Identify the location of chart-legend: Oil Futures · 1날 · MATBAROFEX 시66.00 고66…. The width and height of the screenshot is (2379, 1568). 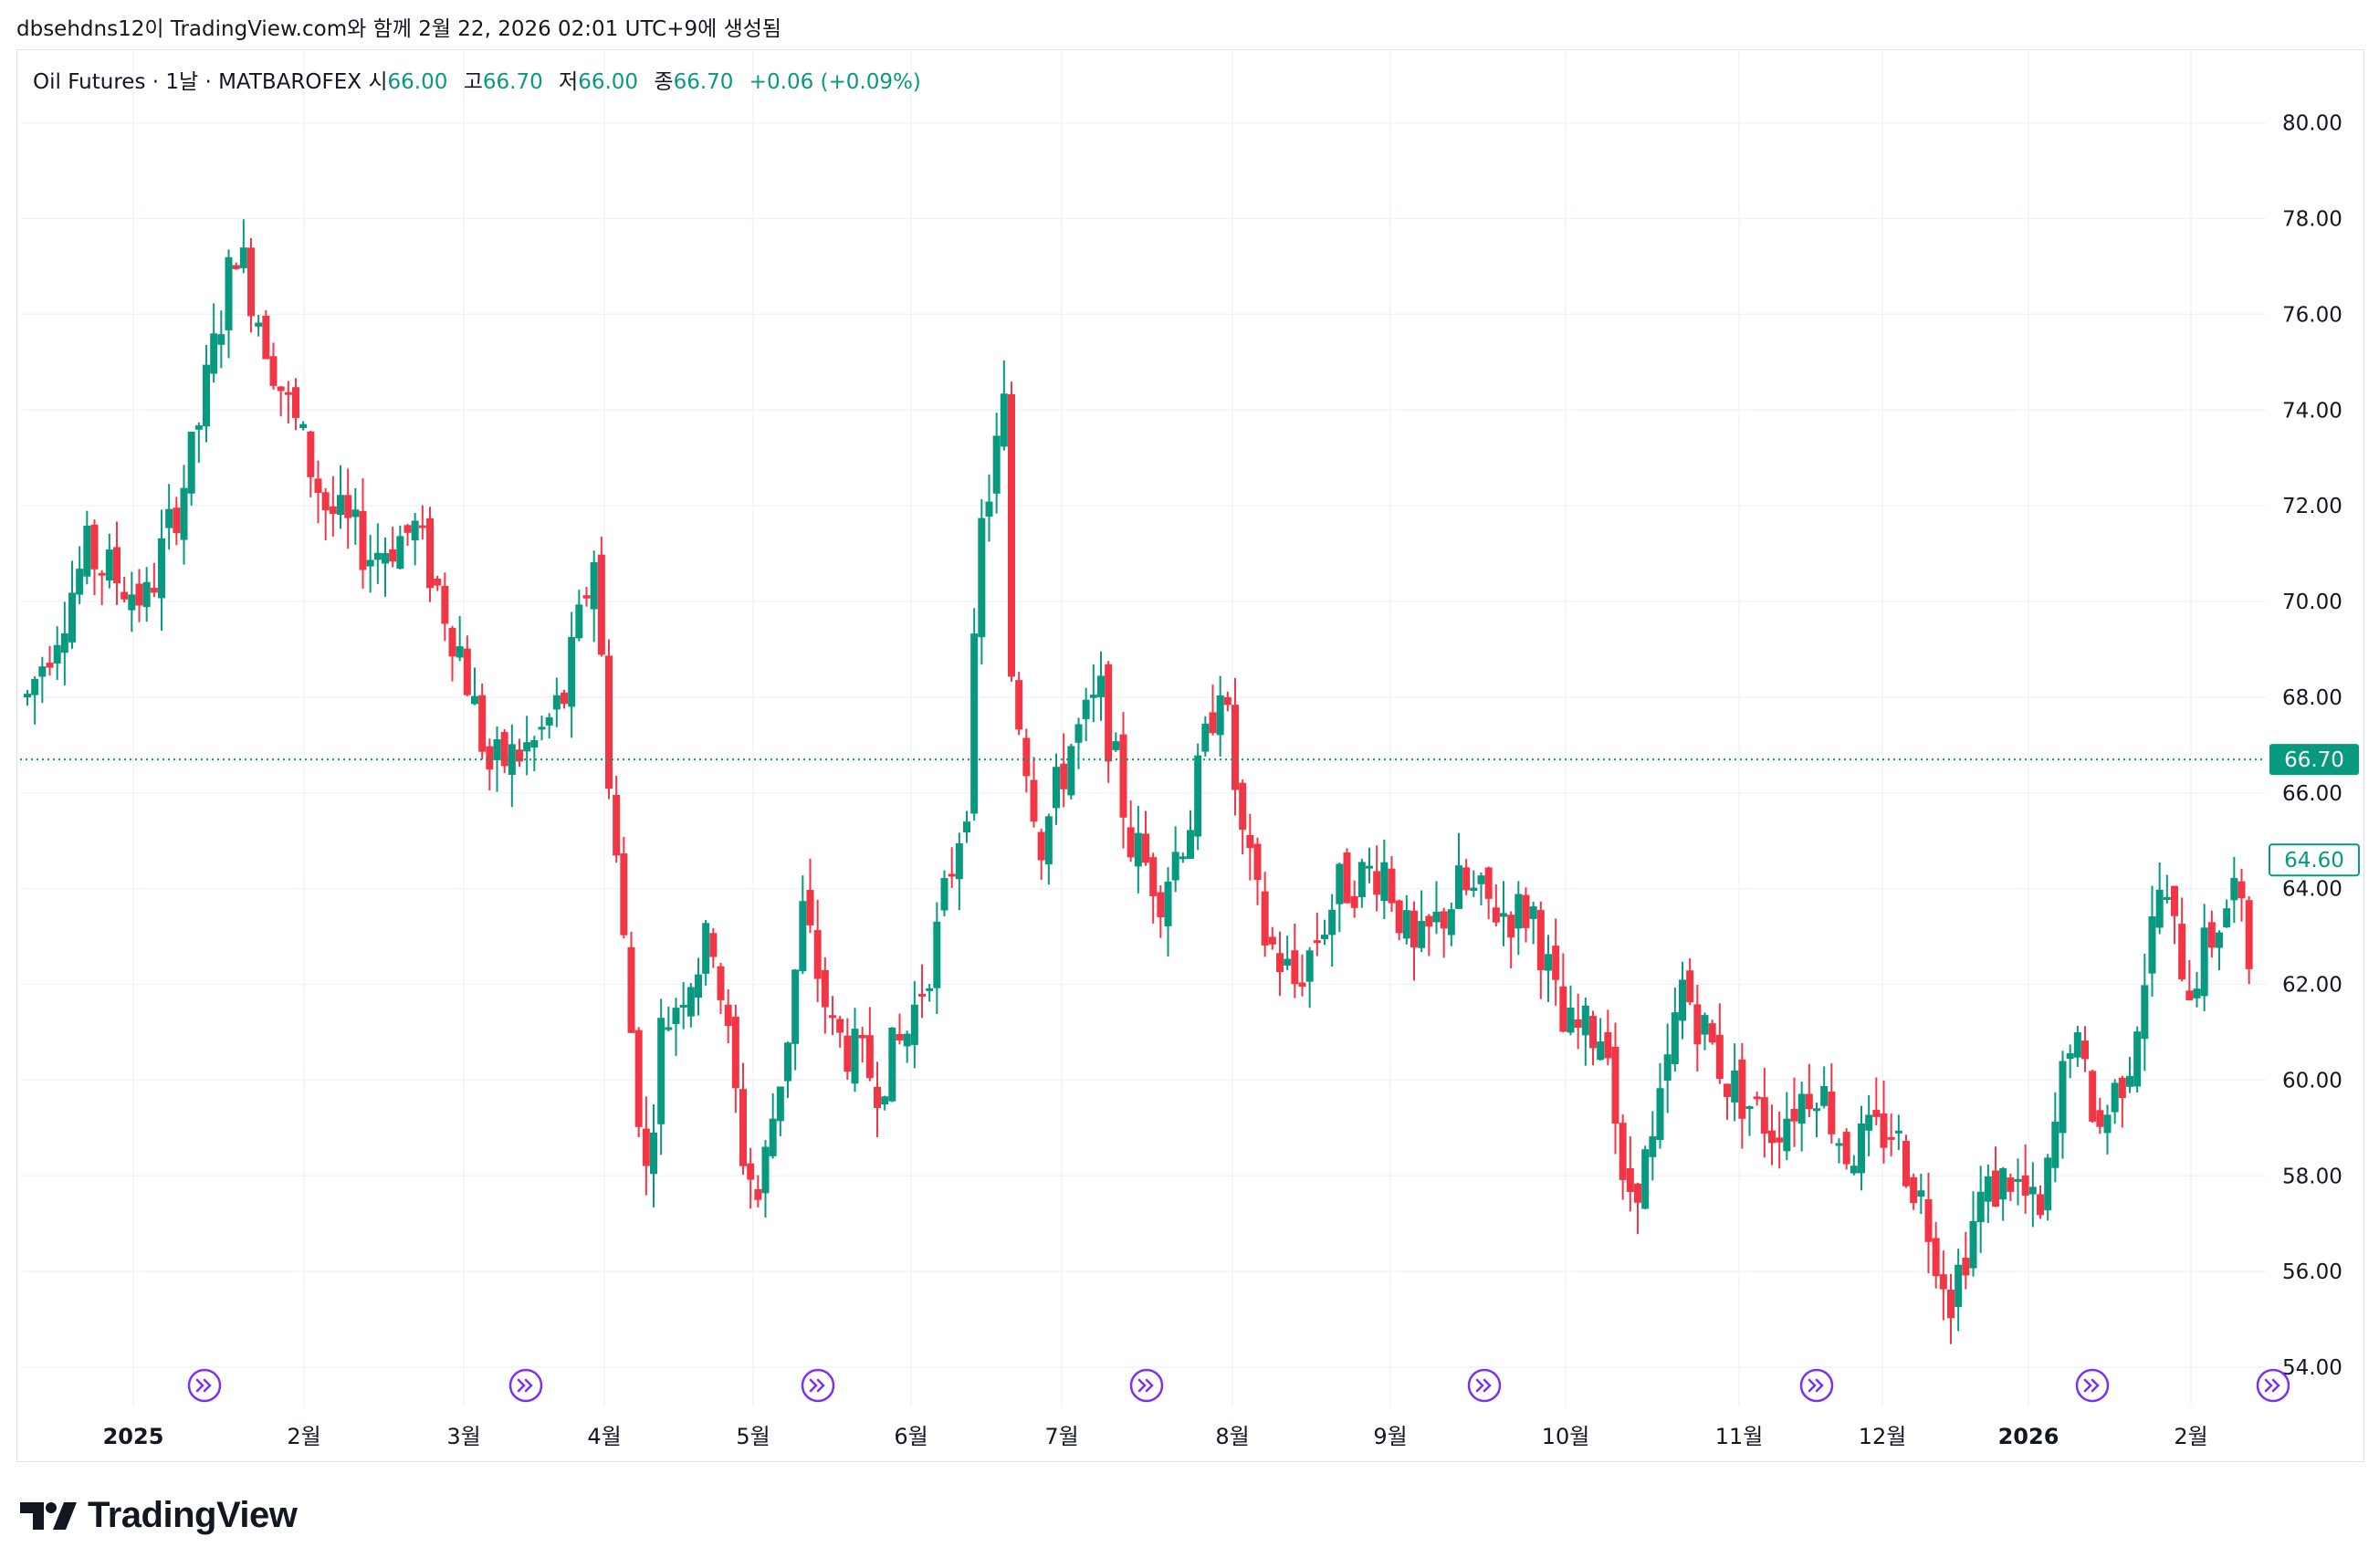
(481, 79).